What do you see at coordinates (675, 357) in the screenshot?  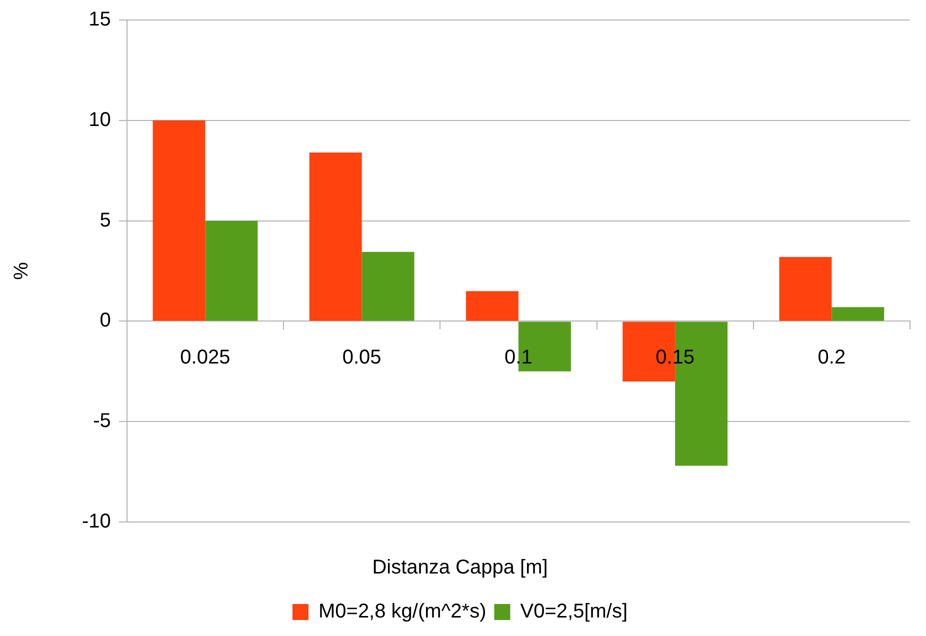 I see `x-tick-label: 0.15` at bounding box center [675, 357].